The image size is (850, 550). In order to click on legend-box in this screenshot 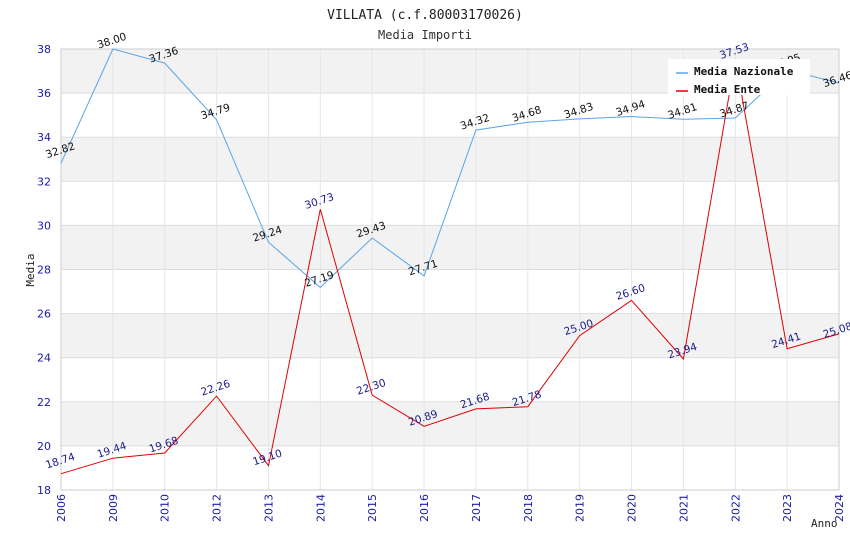, I will do `click(739, 77)`.